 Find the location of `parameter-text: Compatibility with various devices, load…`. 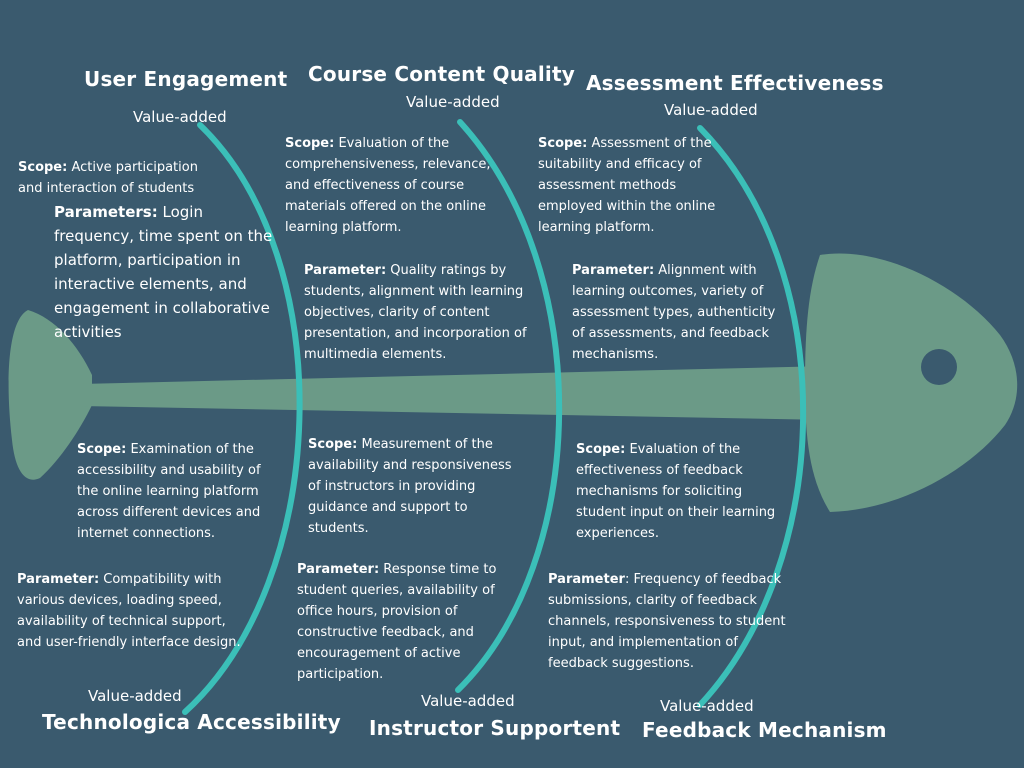

parameter-text: Compatibility with various devices, load… is located at coordinates (129, 611).